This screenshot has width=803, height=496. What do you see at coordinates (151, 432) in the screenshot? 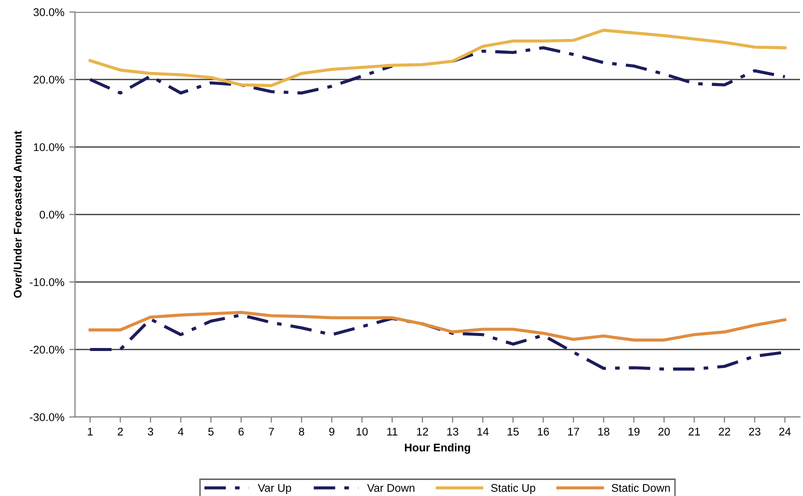
I see `x-tick-label: 3` at bounding box center [151, 432].